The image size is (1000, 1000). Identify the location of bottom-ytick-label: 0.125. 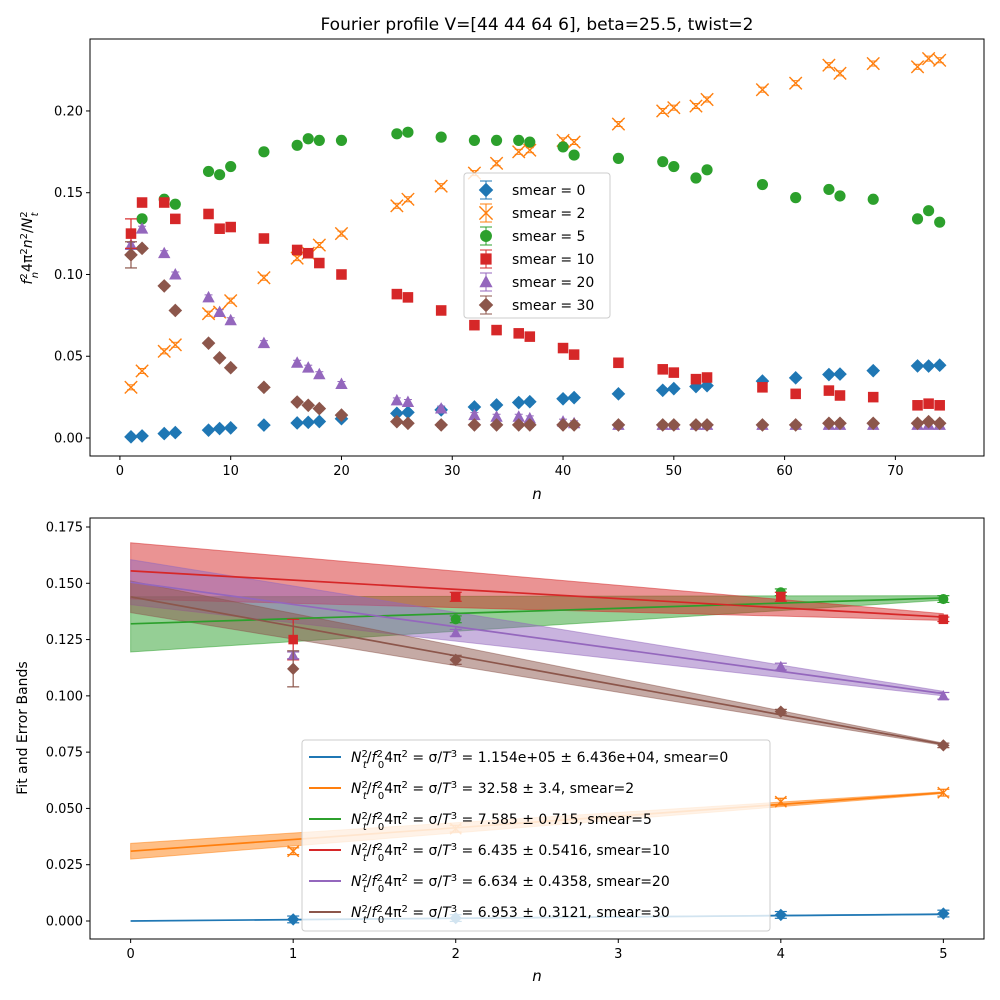
(64, 640).